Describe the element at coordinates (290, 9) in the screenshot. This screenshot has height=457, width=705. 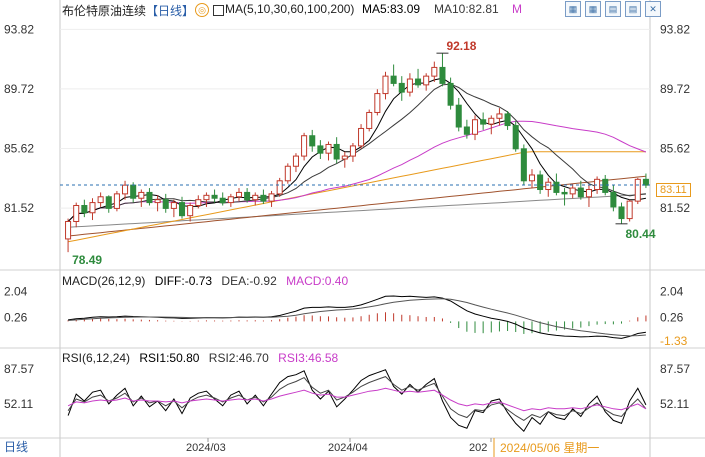
I see `ma-params-label: MA(5,10,30,60,100,200)` at that location.